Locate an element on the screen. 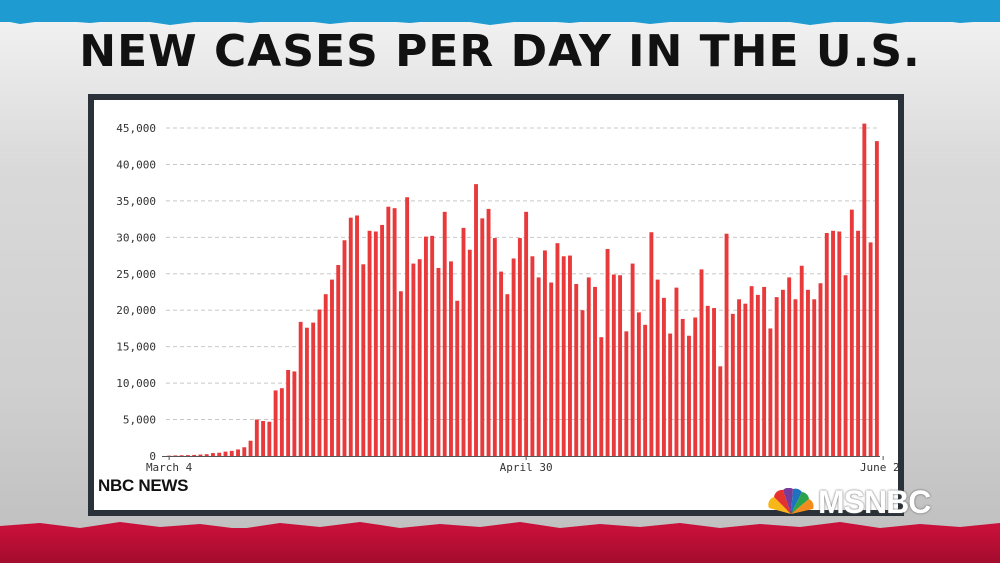 Image resolution: width=1000 pixels, height=563 pixels. y-tick-label: 40,000 is located at coordinates (136, 164).